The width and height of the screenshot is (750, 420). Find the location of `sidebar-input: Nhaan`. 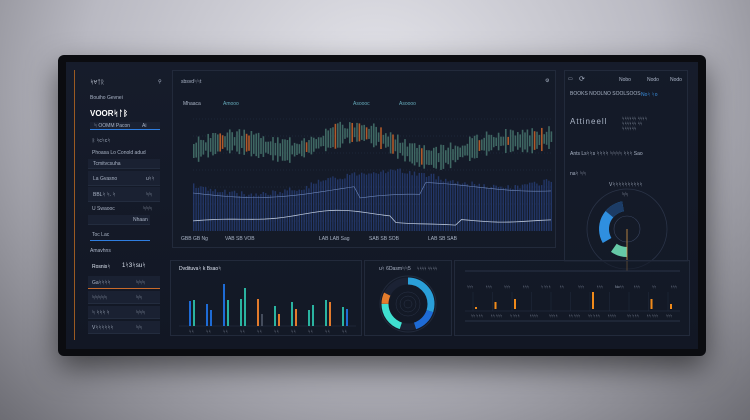

sidebar-input: Nhaan is located at coordinates (119, 220).